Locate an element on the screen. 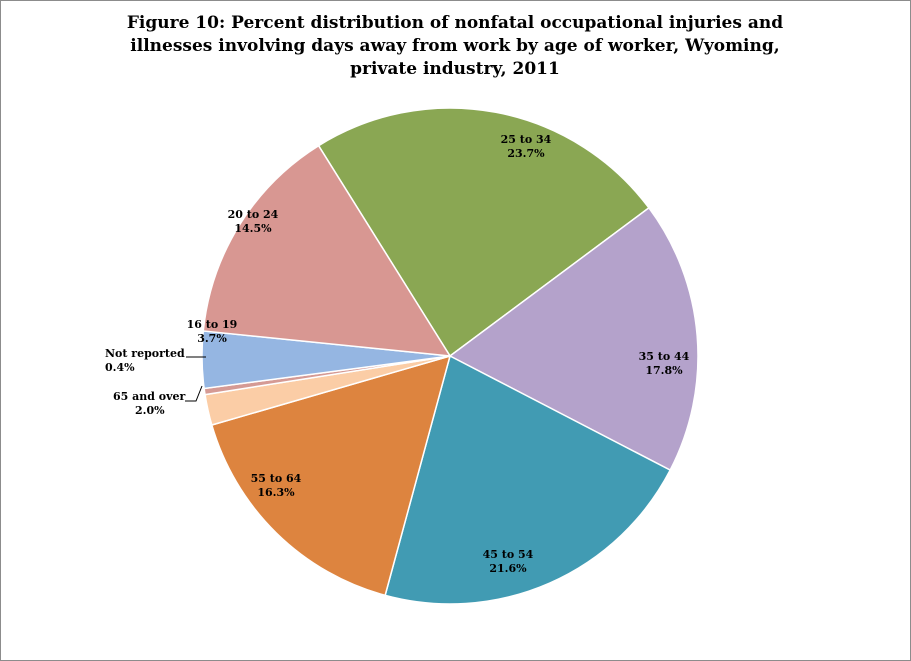 This screenshot has width=911, height=661. slice-label-25-to-34: 25 to 34 23.7% is located at coordinates (526, 146).